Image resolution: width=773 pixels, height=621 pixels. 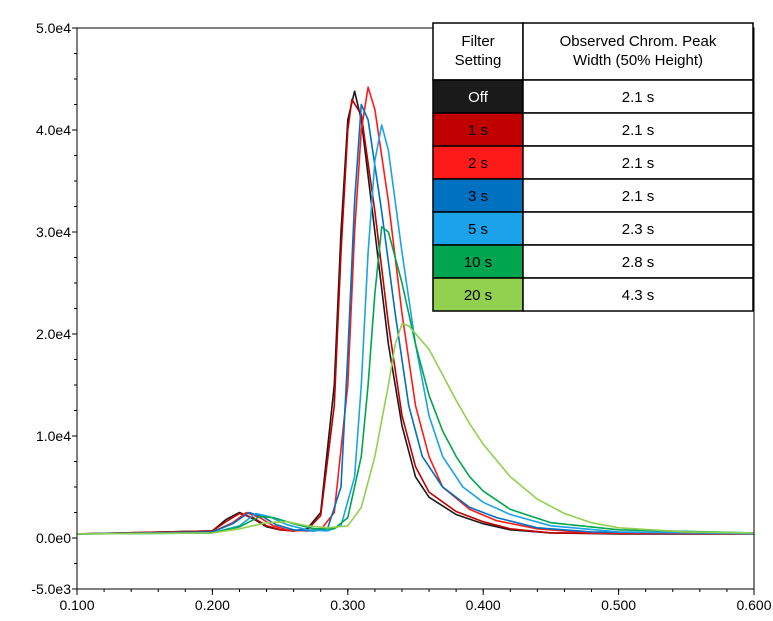 I want to click on y-tick-label: 0.0e0, so click(x=53, y=538).